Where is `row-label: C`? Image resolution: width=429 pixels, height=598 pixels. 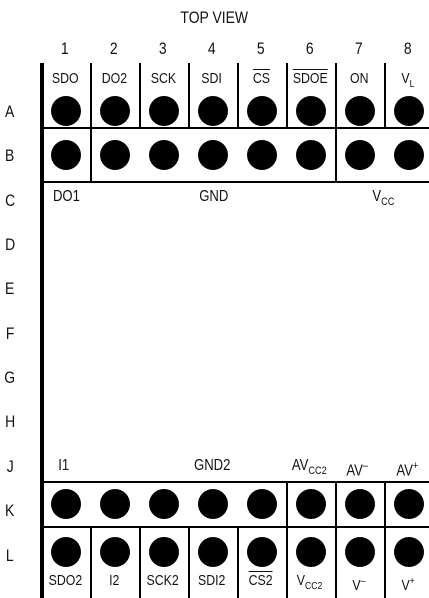 row-label: C is located at coordinates (10, 200).